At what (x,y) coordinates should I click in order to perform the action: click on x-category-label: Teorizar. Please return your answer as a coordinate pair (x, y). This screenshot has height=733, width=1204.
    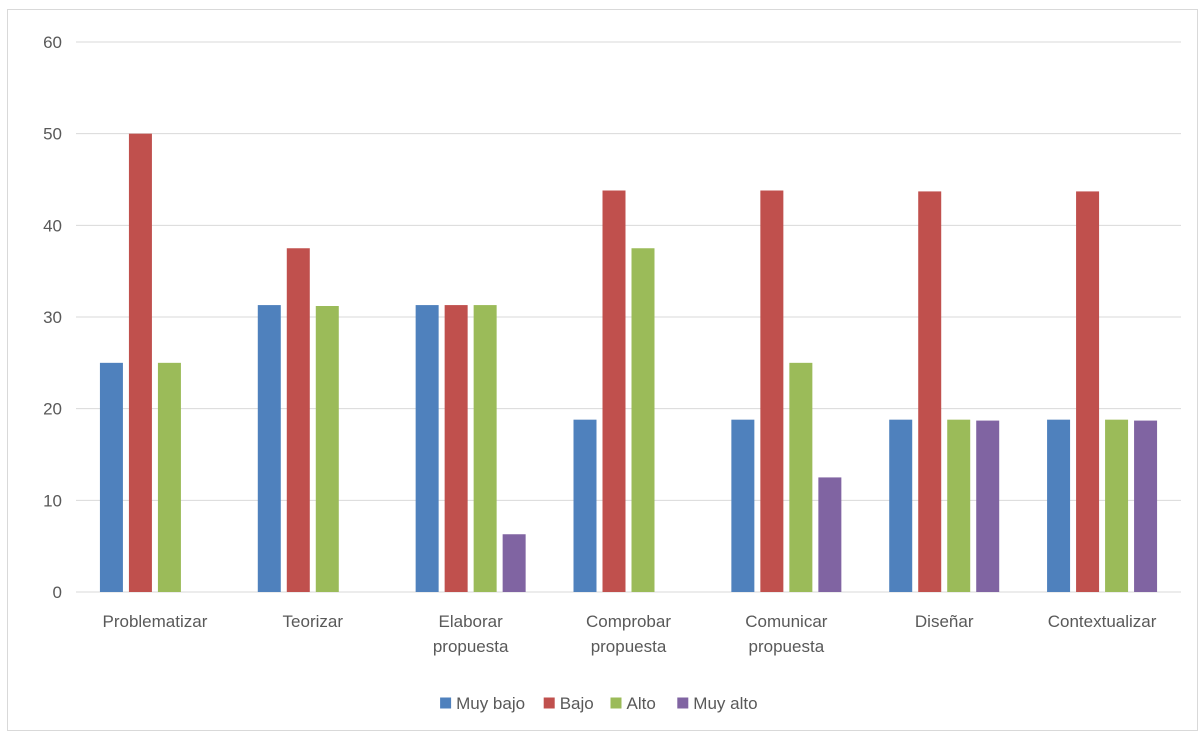
    Looking at the image, I should click on (313, 621).